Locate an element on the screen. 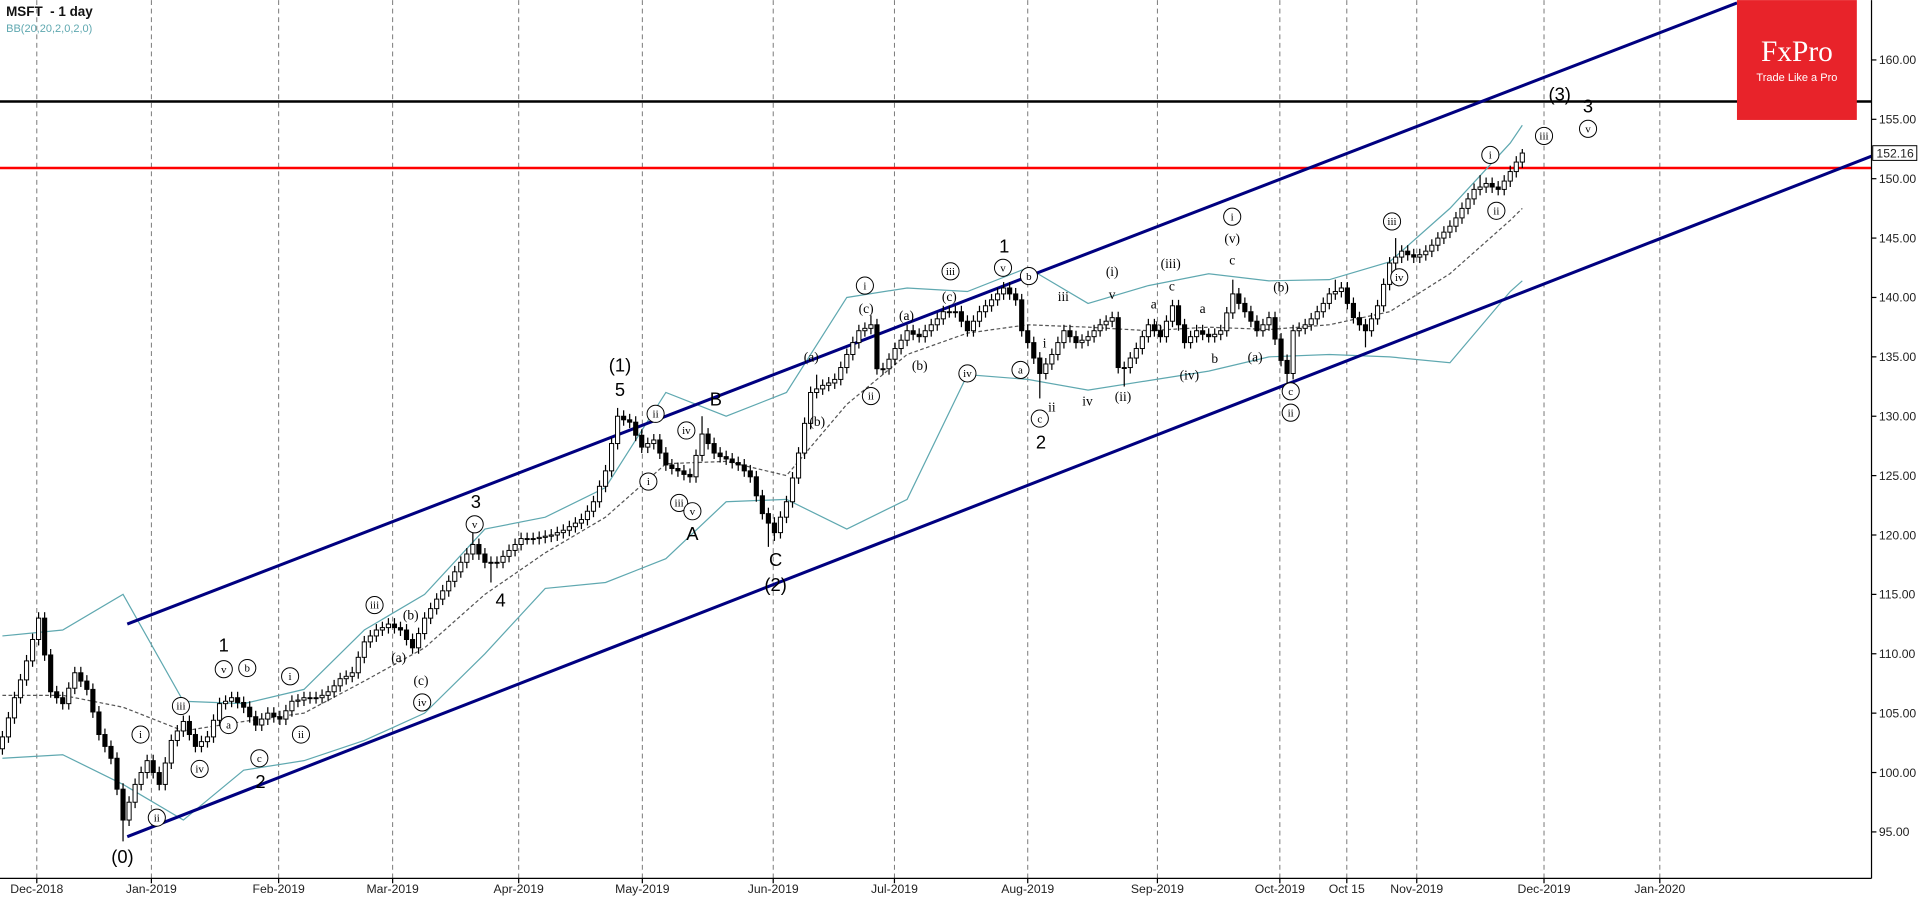  y-tick-label: 135.00 is located at coordinates (1898, 357).